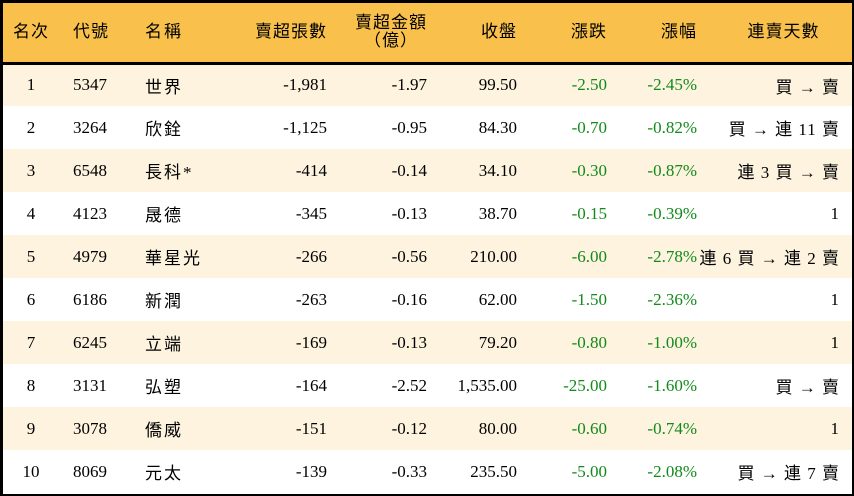 The width and height of the screenshot is (854, 496). I want to click on cell-name: 晟德, so click(164, 215).